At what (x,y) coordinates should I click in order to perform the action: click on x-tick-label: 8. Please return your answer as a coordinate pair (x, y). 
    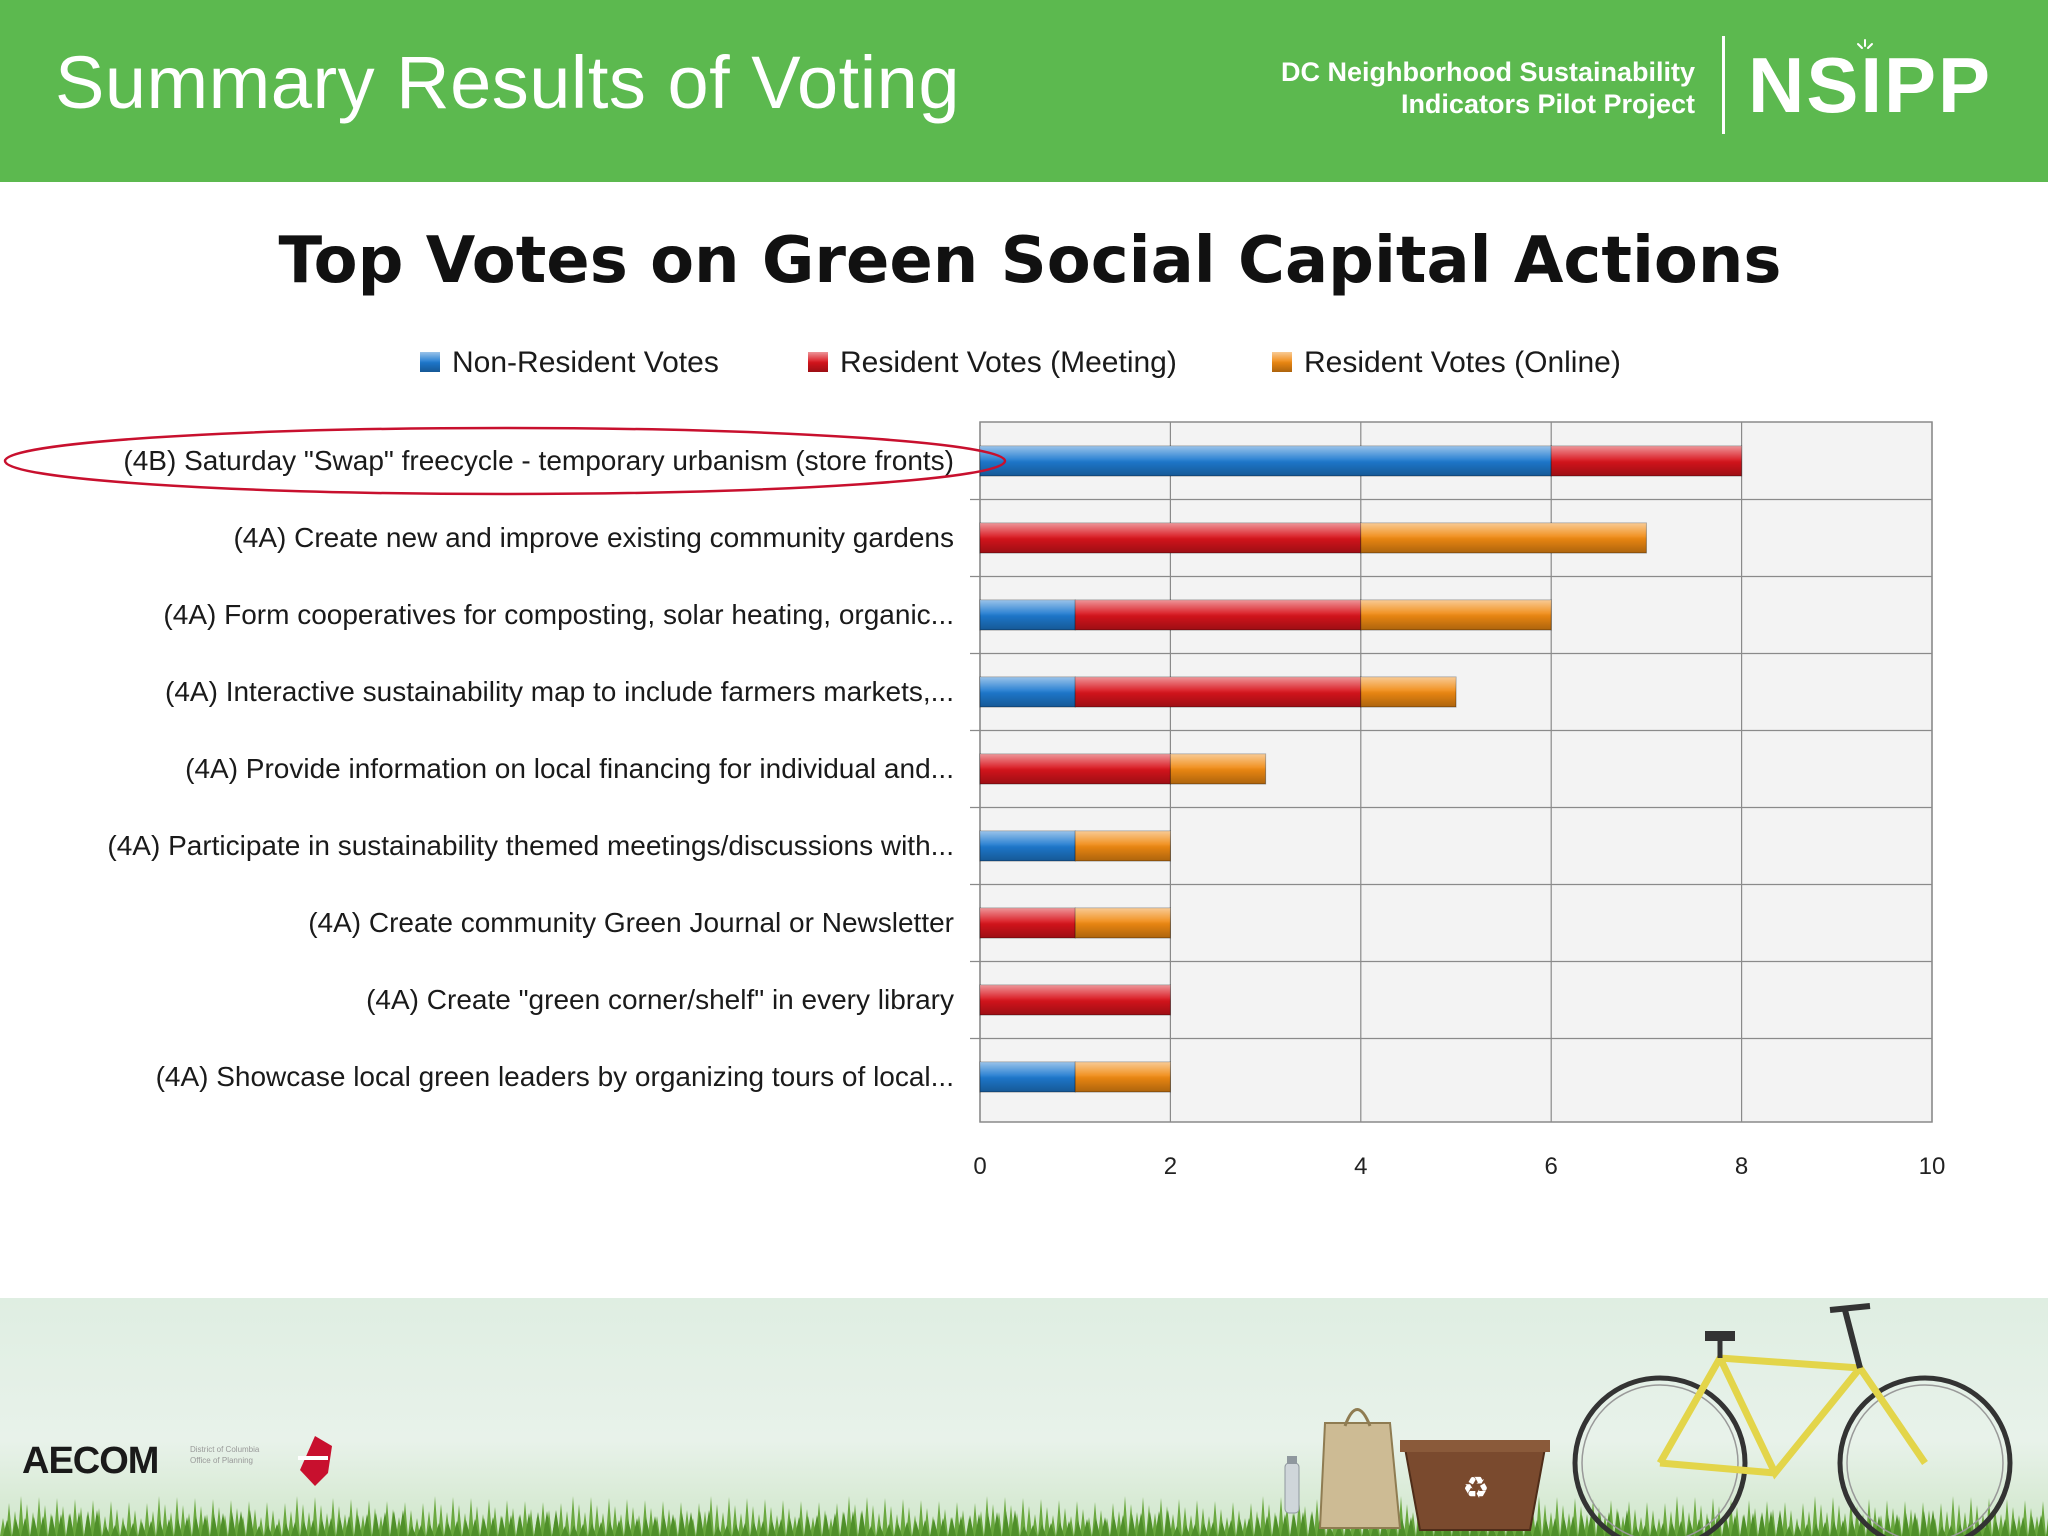
    Looking at the image, I should click on (1741, 1166).